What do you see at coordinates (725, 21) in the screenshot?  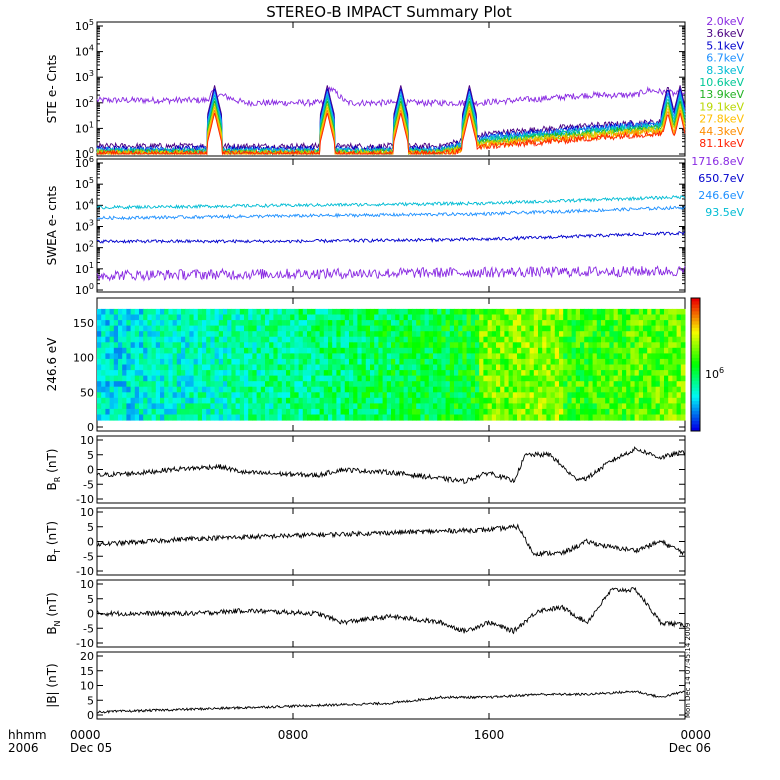 I see `legend-entry: 2.0keV` at bounding box center [725, 21].